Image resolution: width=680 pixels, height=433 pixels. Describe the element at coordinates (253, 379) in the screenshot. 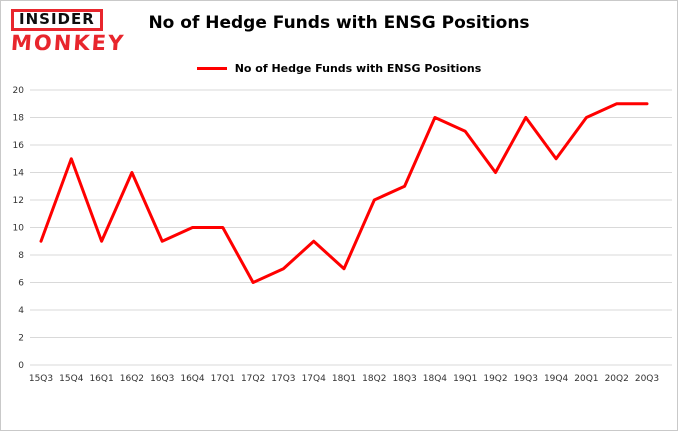

I see `x-axis-tick-label: 17Q2` at that location.